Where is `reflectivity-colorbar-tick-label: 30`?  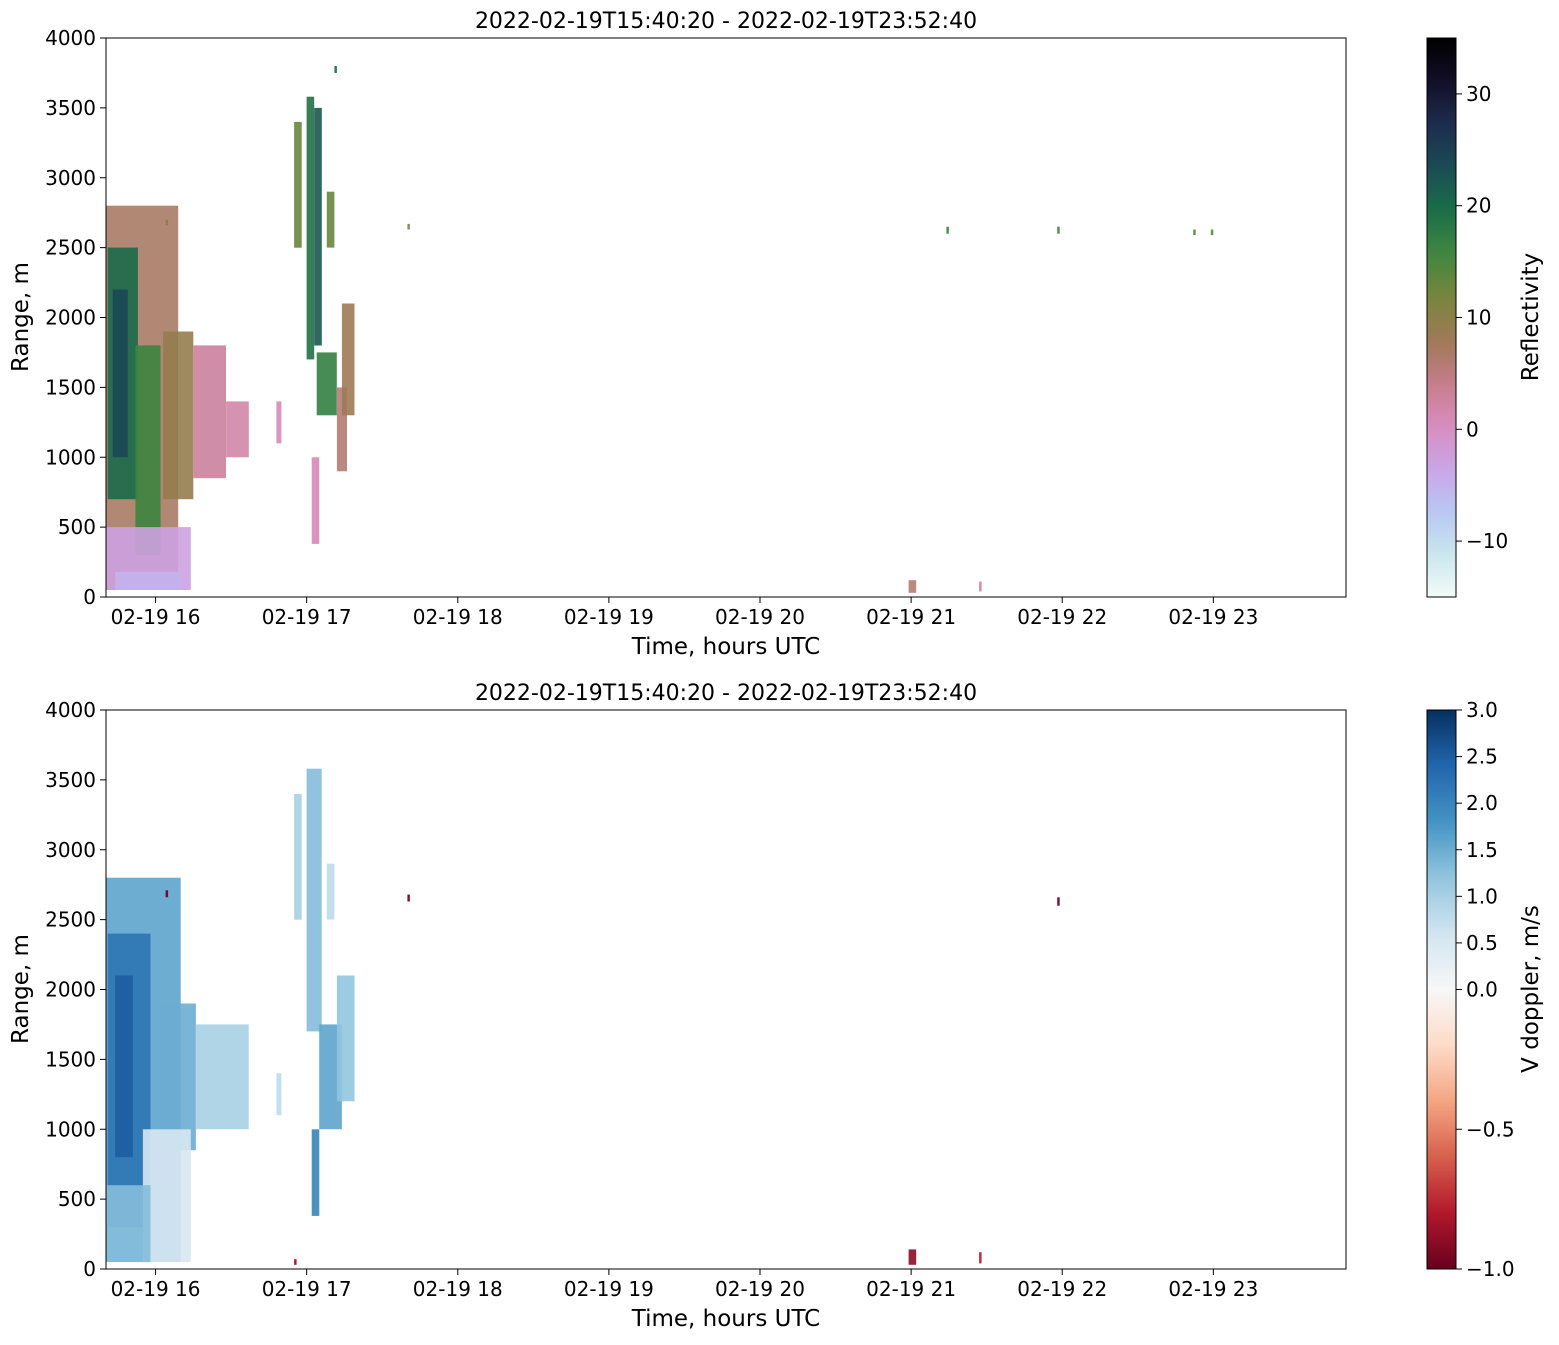
reflectivity-colorbar-tick-label: 30 is located at coordinates (1478, 94).